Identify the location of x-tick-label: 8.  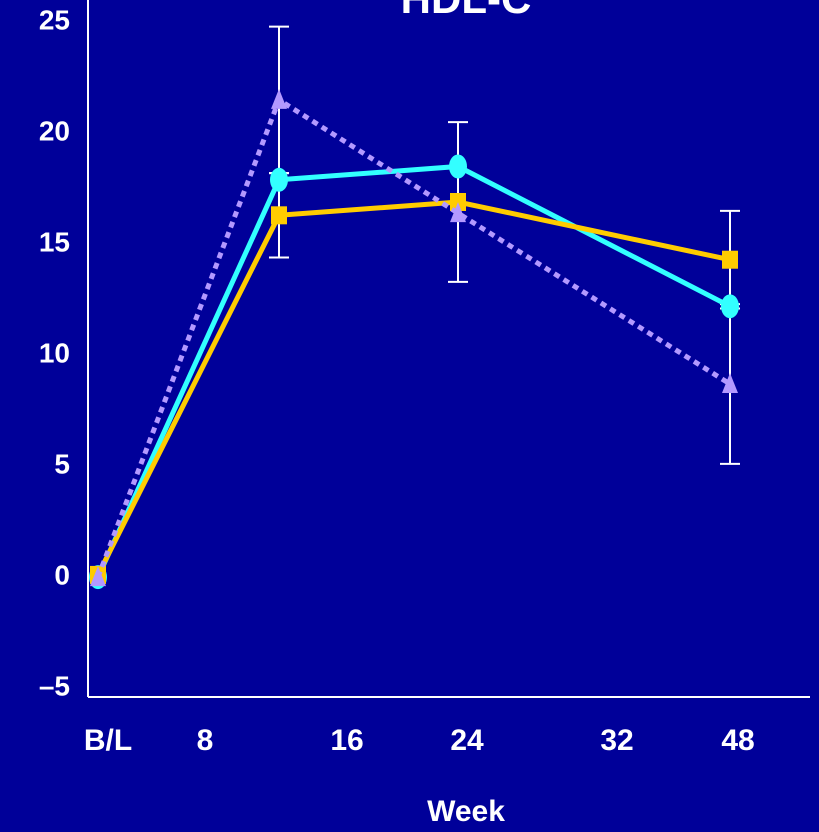
(205, 740).